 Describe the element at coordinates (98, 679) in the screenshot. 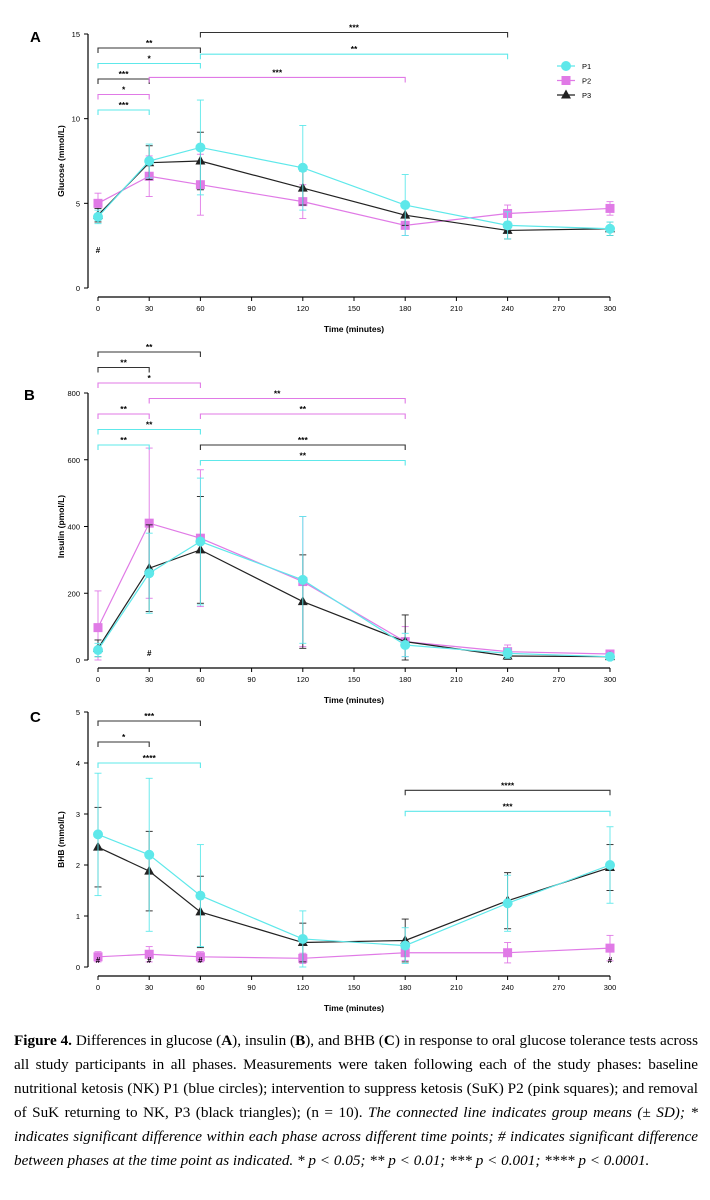

I see `x-tick-label: 0` at that location.